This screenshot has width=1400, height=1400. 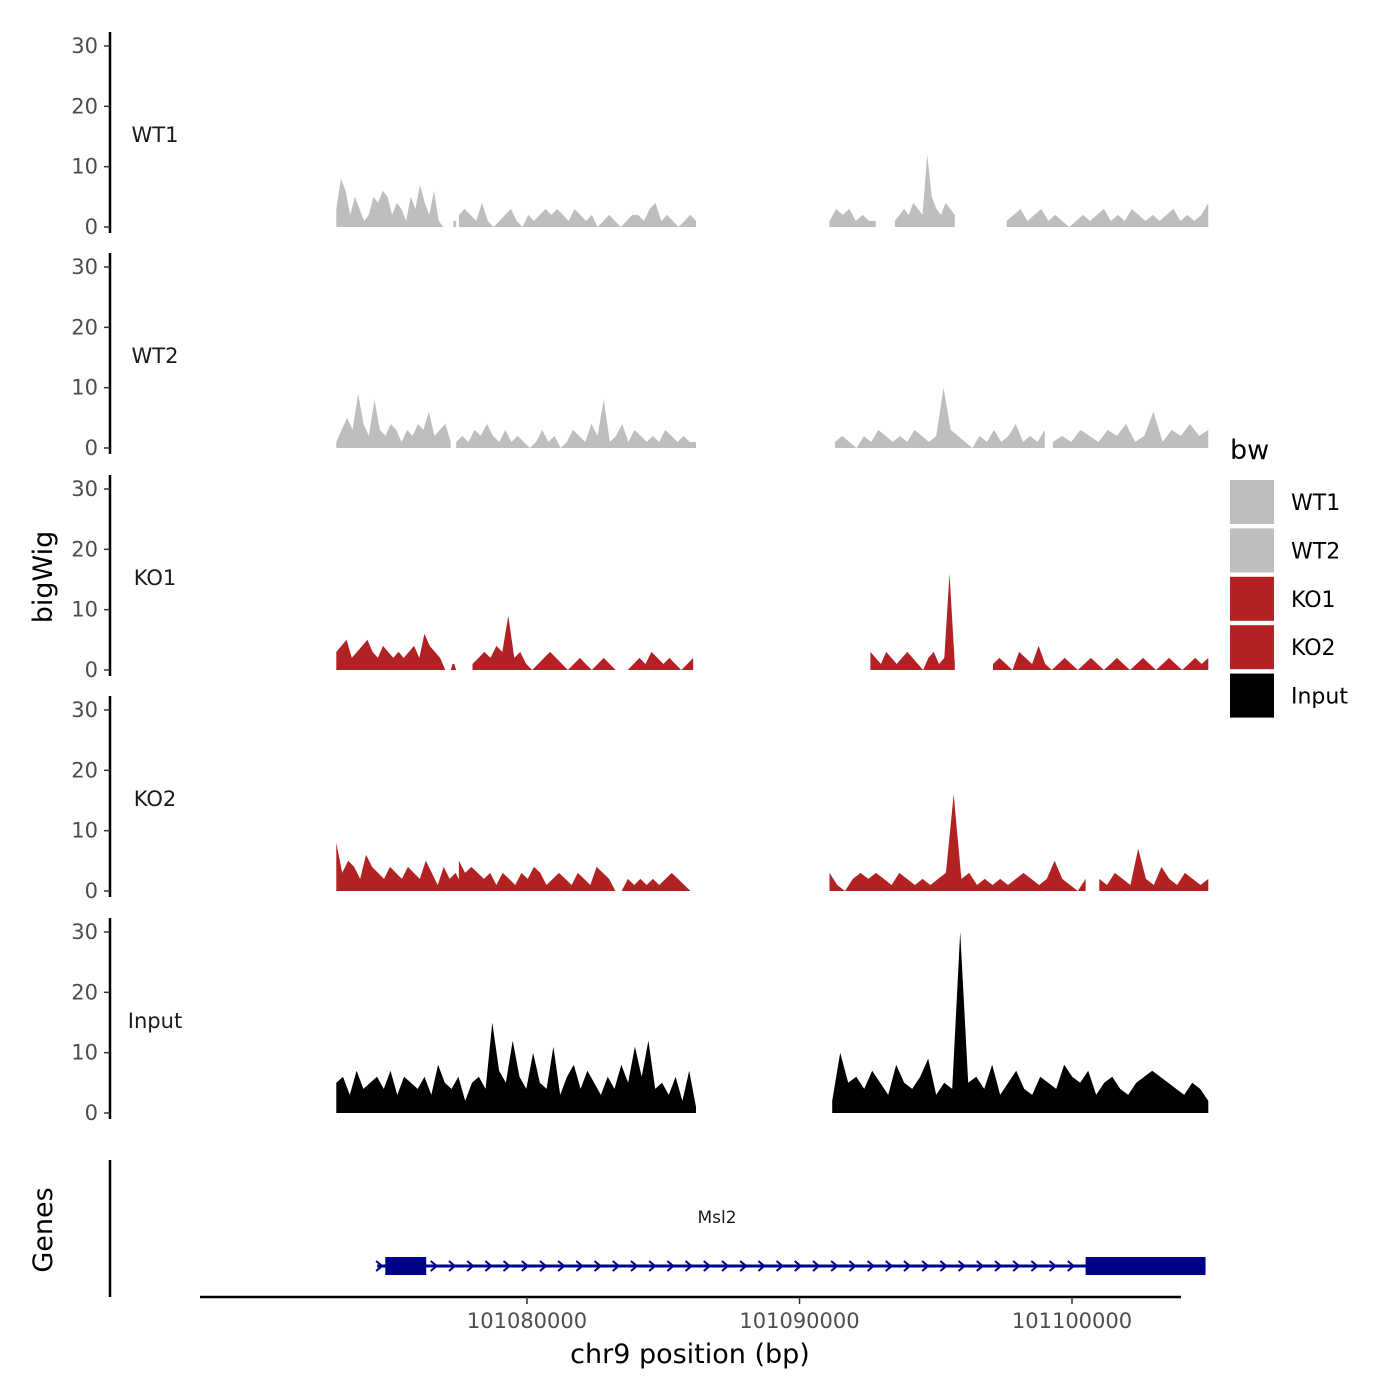 What do you see at coordinates (155, 1021) in the screenshot?
I see `track-label: Input` at bounding box center [155, 1021].